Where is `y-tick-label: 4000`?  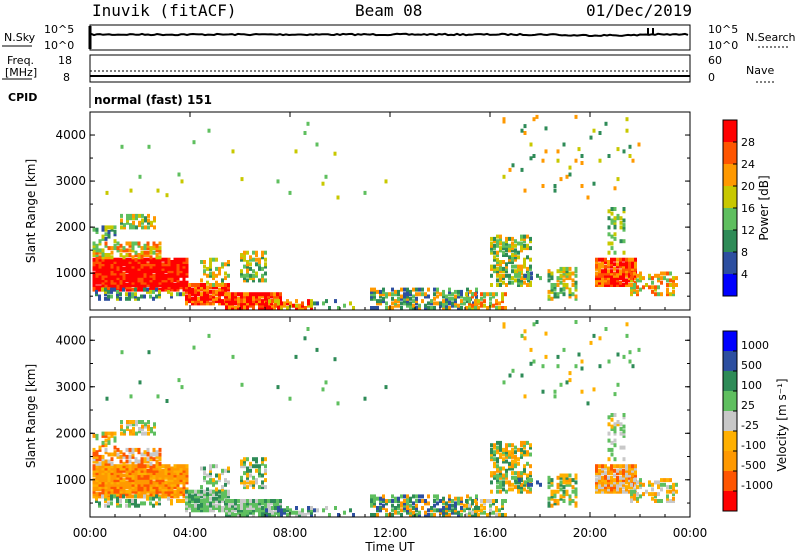
y-tick-label: 4000 is located at coordinates (70, 340).